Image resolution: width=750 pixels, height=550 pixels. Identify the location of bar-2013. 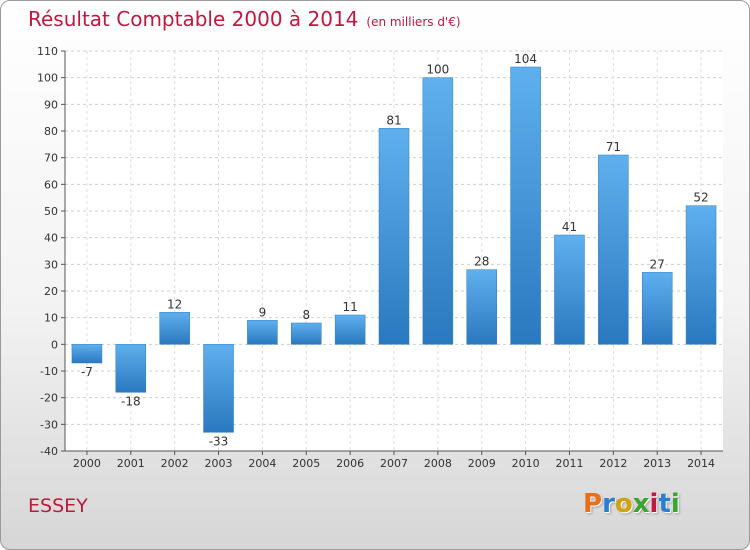
(657, 308).